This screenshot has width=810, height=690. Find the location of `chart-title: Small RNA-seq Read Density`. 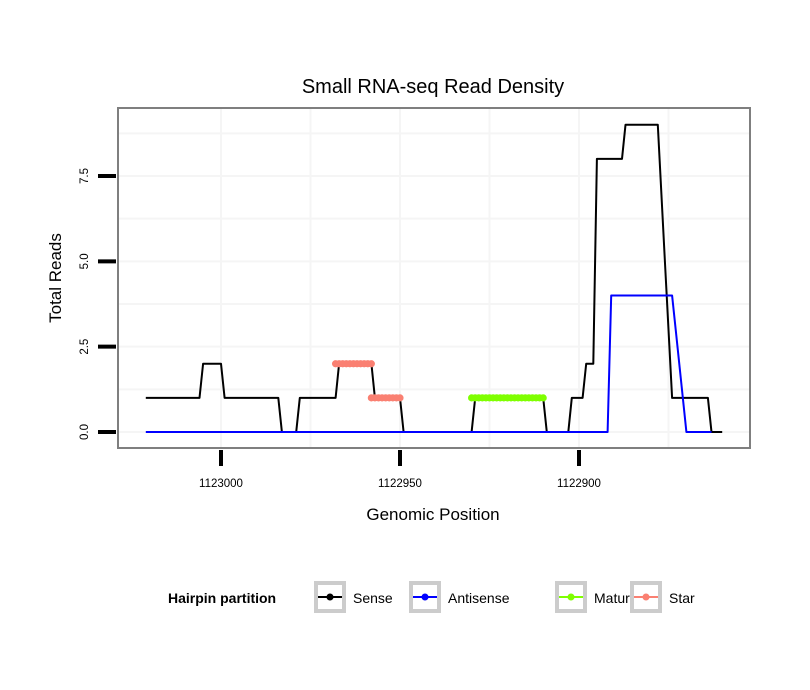

chart-title: Small RNA-seq Read Density is located at coordinates (433, 87).